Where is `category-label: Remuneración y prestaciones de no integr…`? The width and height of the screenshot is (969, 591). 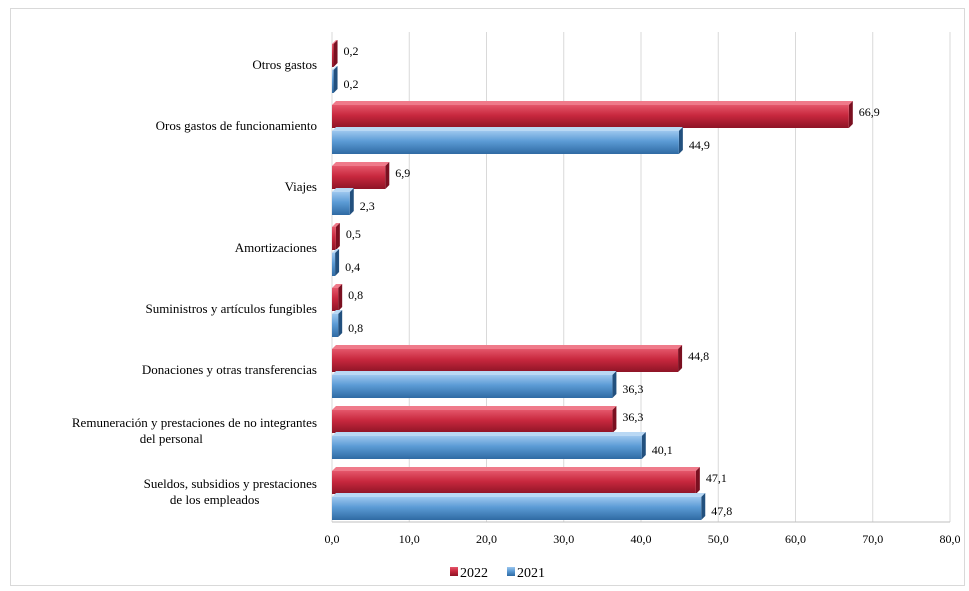 category-label: Remuneración y prestaciones de no integr… is located at coordinates (194, 430).